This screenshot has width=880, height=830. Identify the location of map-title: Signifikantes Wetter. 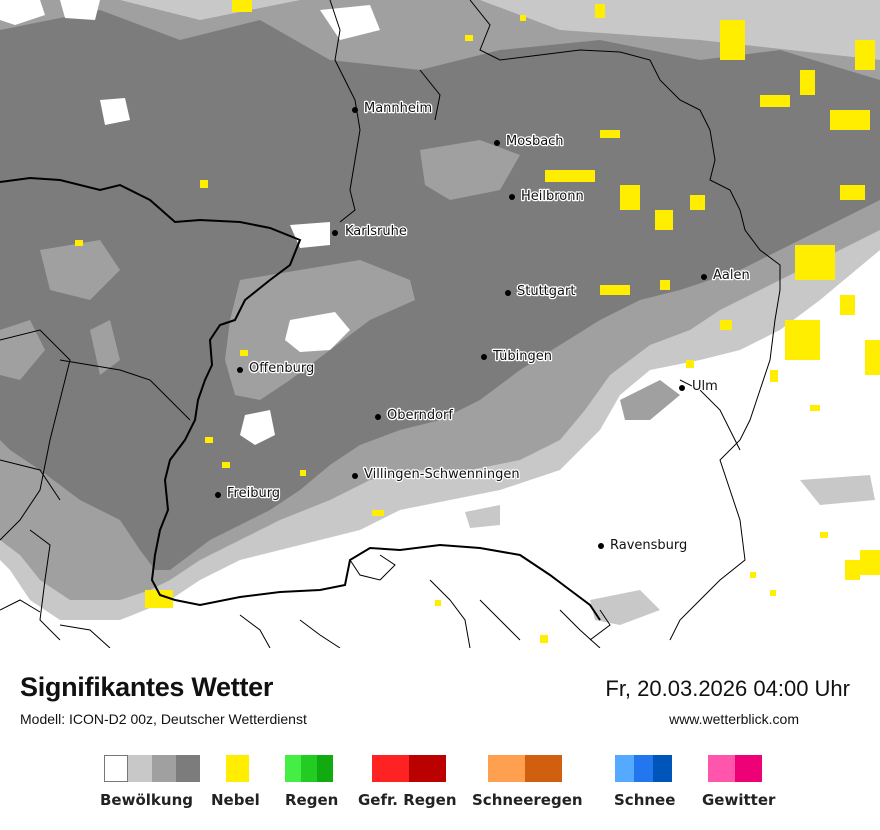
(147, 687).